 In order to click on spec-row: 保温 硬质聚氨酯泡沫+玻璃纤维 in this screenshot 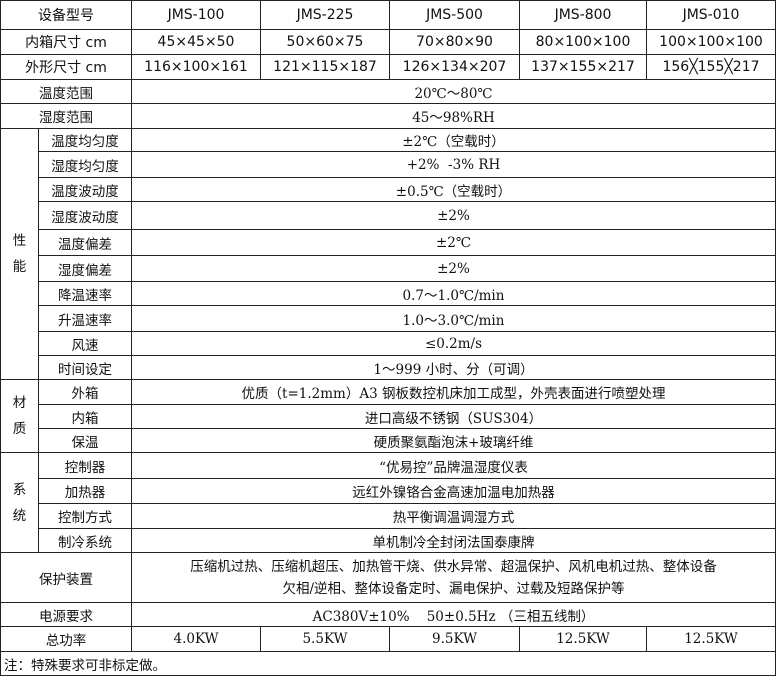, I will do `click(388, 440)`.